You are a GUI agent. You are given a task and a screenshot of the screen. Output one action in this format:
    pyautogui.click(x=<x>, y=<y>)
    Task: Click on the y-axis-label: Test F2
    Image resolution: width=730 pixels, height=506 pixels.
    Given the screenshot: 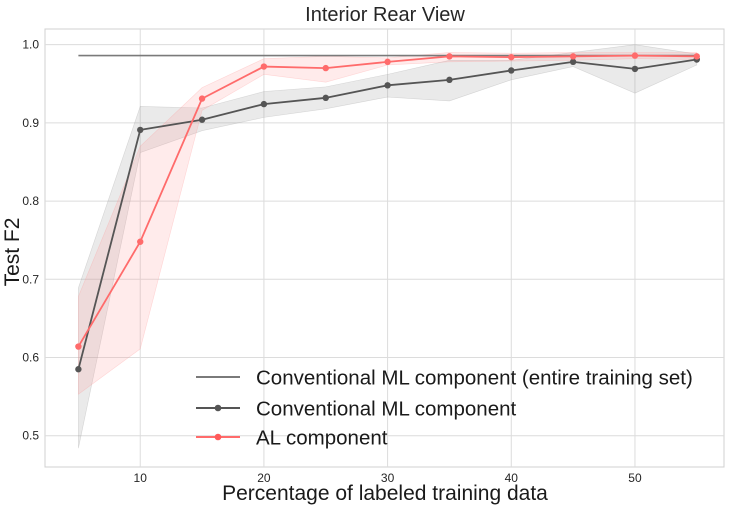 What is the action you would take?
    pyautogui.click(x=12, y=252)
    